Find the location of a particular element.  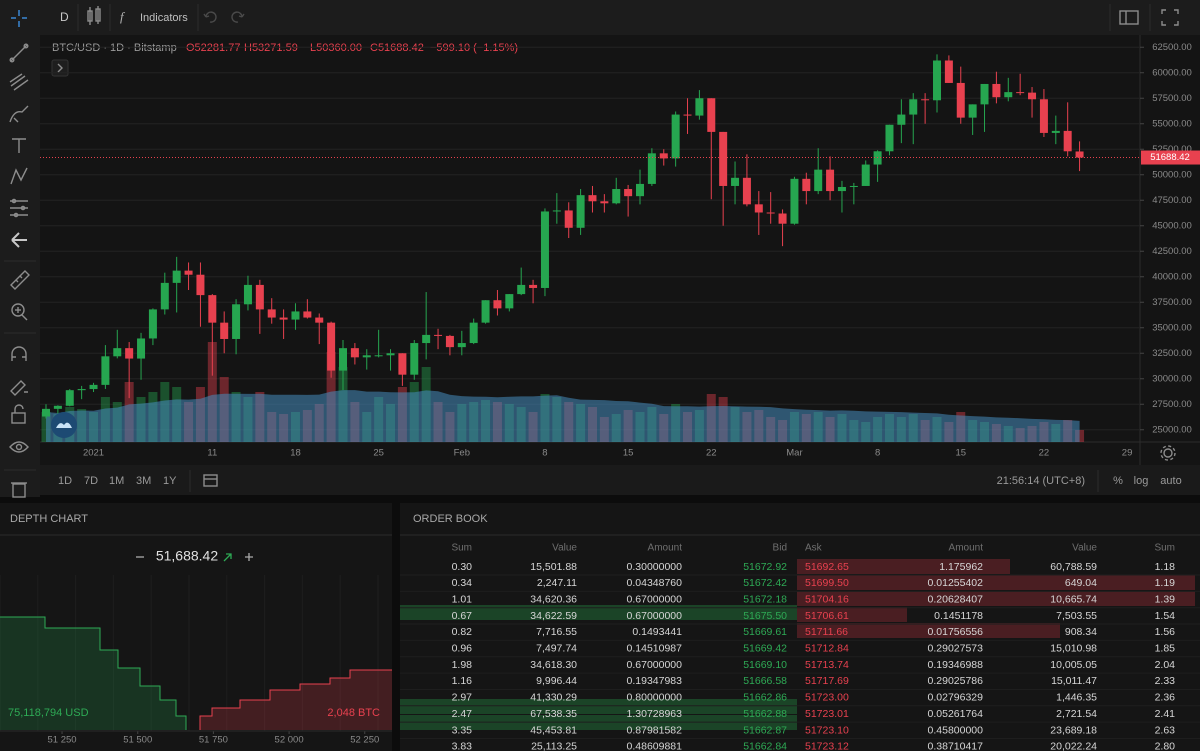

ask-total: 2,048 BTC is located at coordinates (353, 713).